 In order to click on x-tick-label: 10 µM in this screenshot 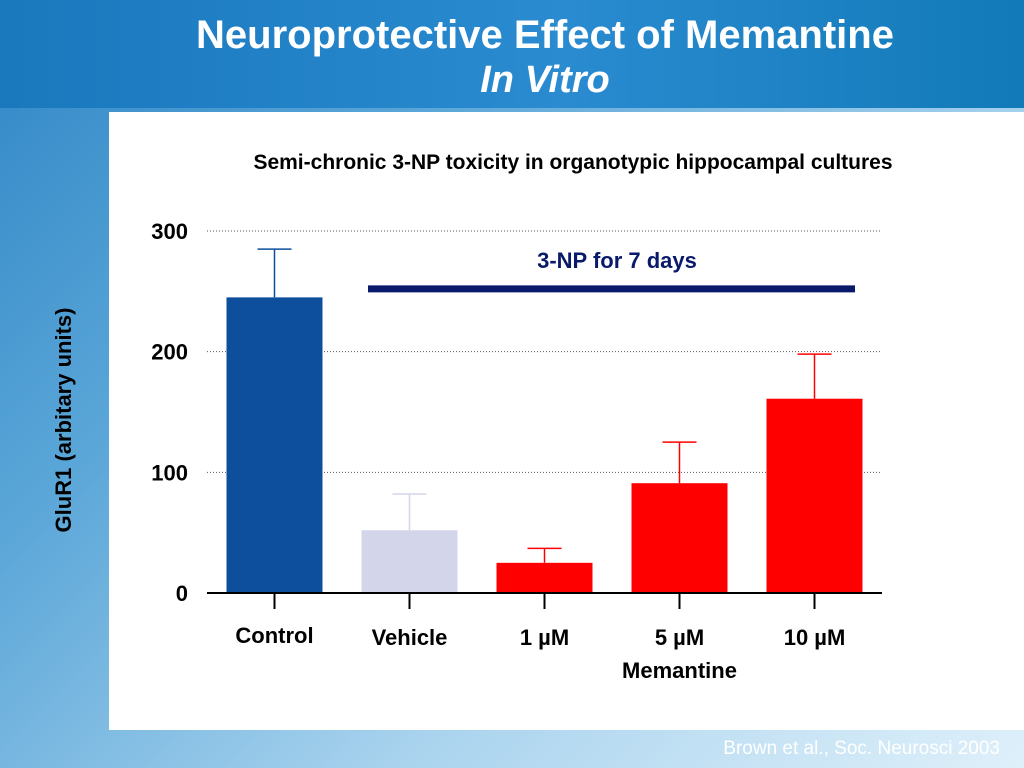, I will do `click(815, 637)`.